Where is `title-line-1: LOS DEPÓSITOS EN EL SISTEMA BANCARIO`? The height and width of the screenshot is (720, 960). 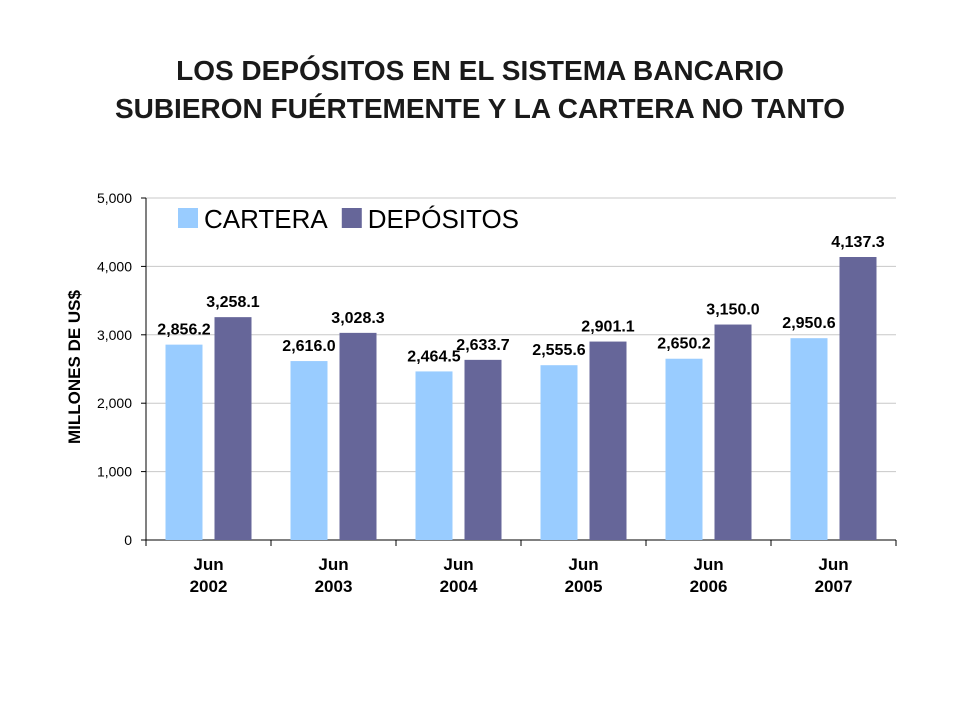
title-line-1: LOS DEPÓSITOS EN EL SISTEMA BANCARIO is located at coordinates (480, 70).